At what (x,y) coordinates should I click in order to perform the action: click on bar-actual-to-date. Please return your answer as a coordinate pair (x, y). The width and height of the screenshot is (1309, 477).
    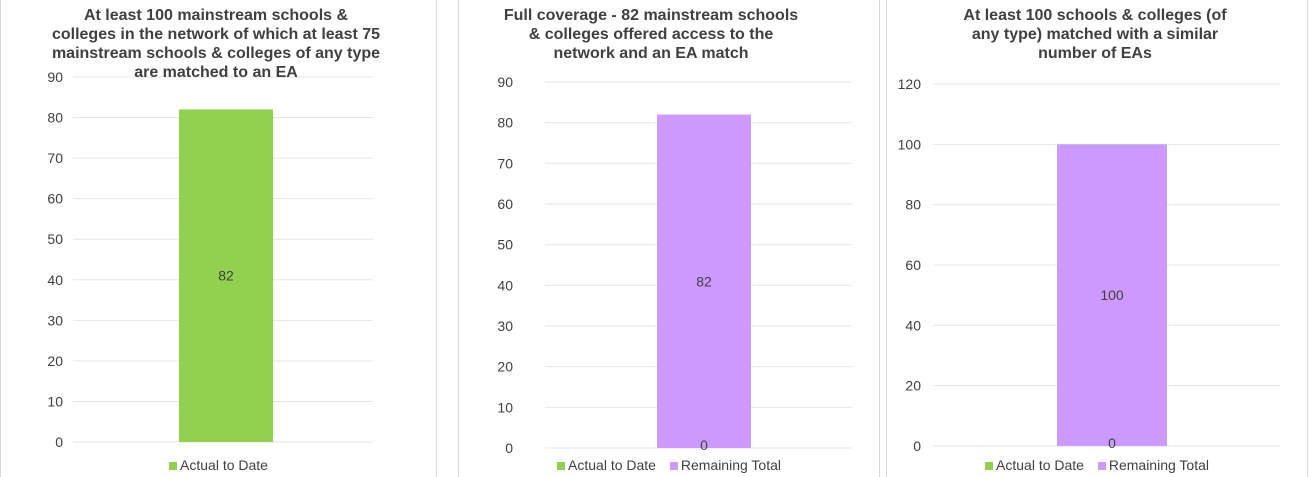
    Looking at the image, I should click on (226, 275).